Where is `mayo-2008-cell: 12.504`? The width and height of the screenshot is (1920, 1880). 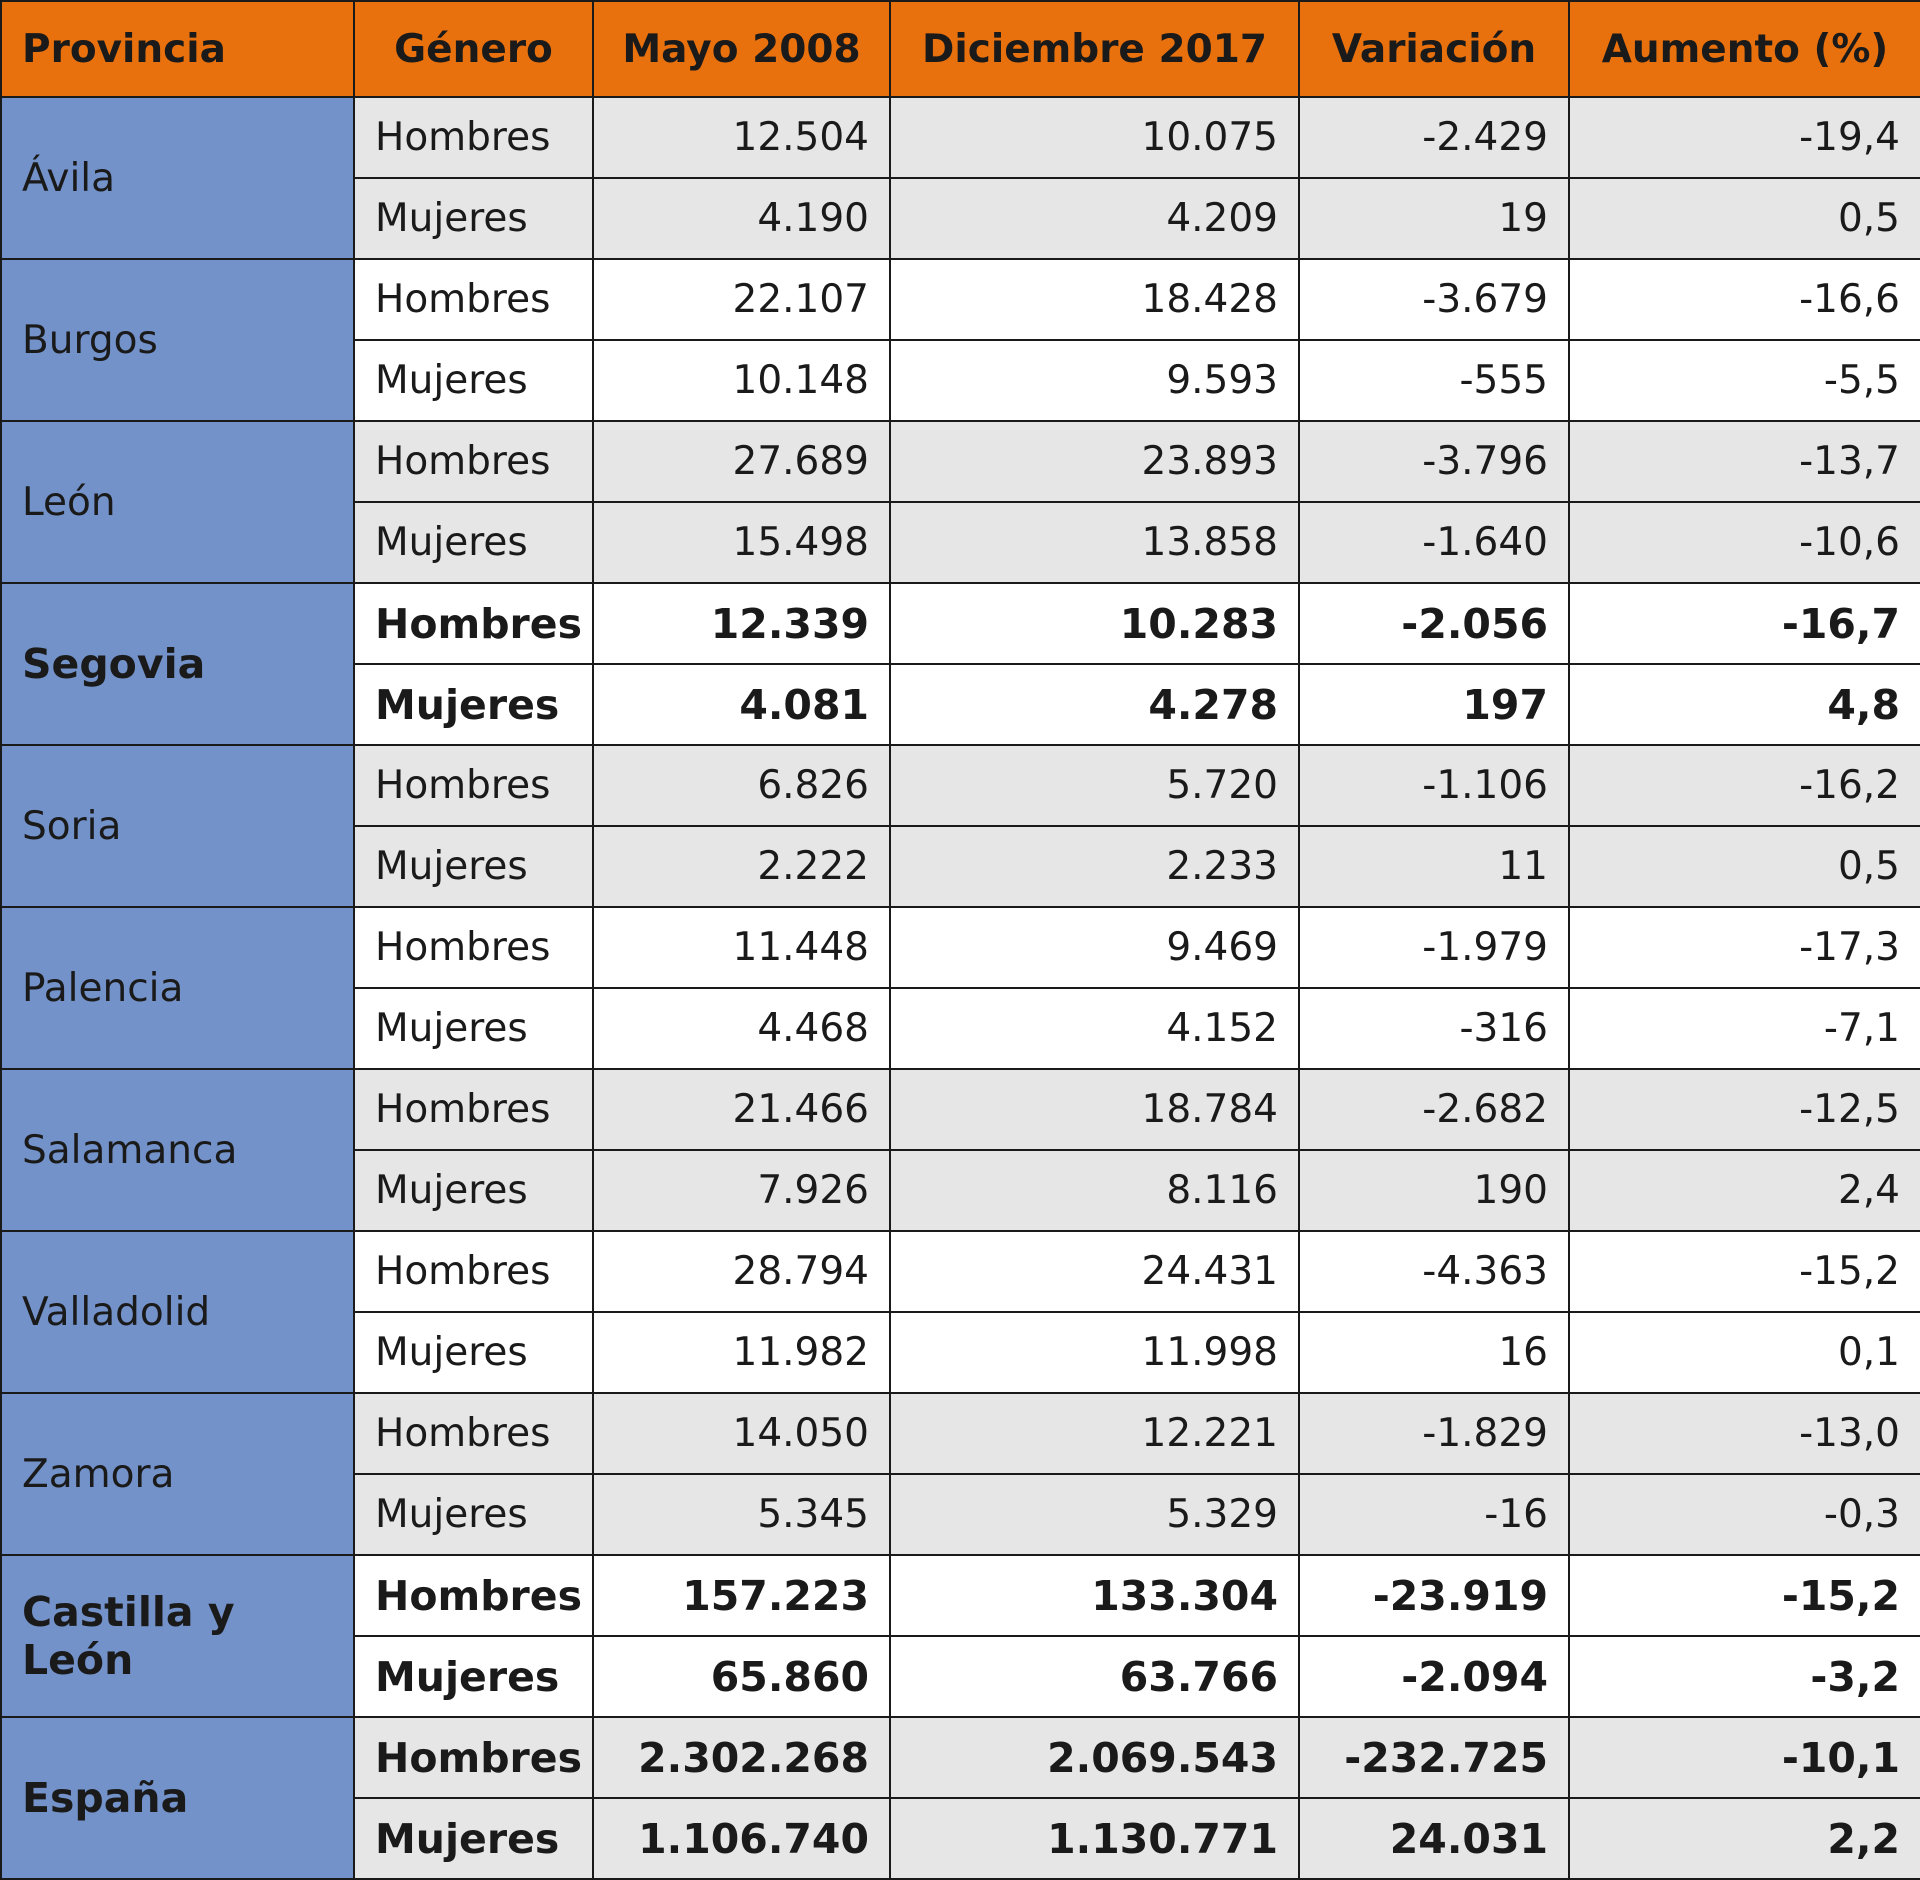 mayo-2008-cell: 12.504 is located at coordinates (741, 137).